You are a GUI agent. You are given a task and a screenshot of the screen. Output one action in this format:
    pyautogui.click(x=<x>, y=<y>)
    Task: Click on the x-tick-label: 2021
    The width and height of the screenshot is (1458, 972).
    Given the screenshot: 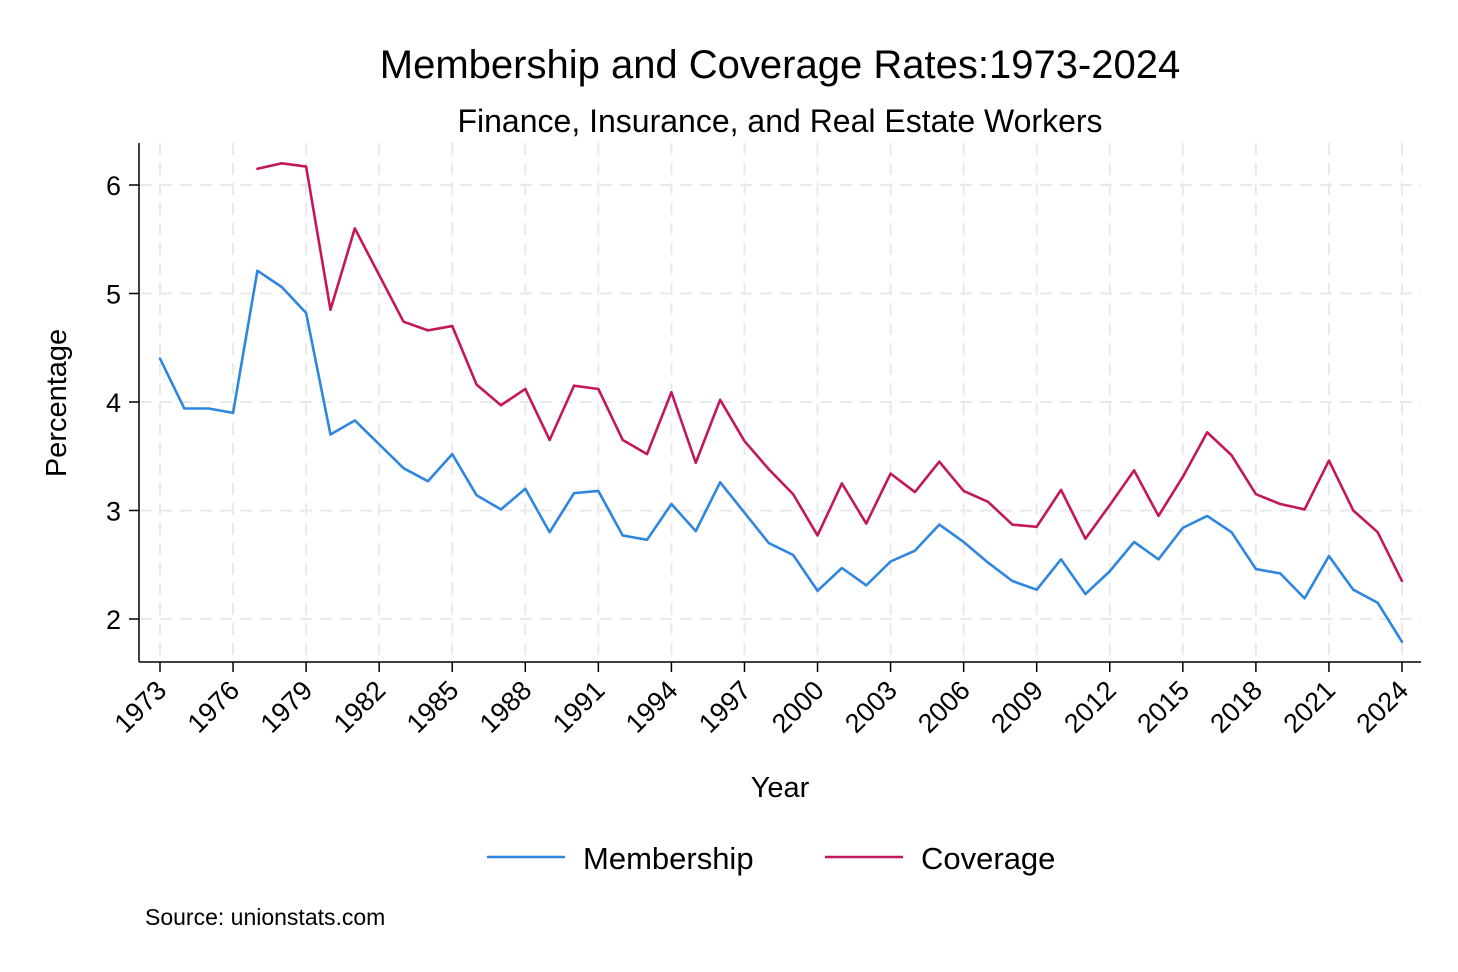 What is the action you would take?
    pyautogui.click(x=1309, y=707)
    